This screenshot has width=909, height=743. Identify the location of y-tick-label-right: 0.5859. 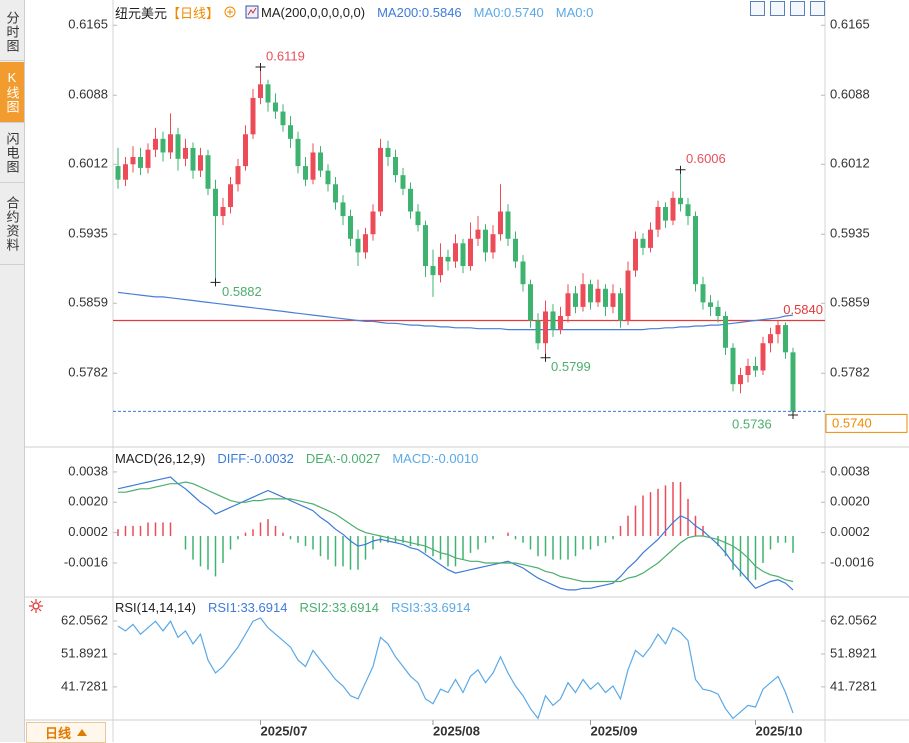
(850, 302).